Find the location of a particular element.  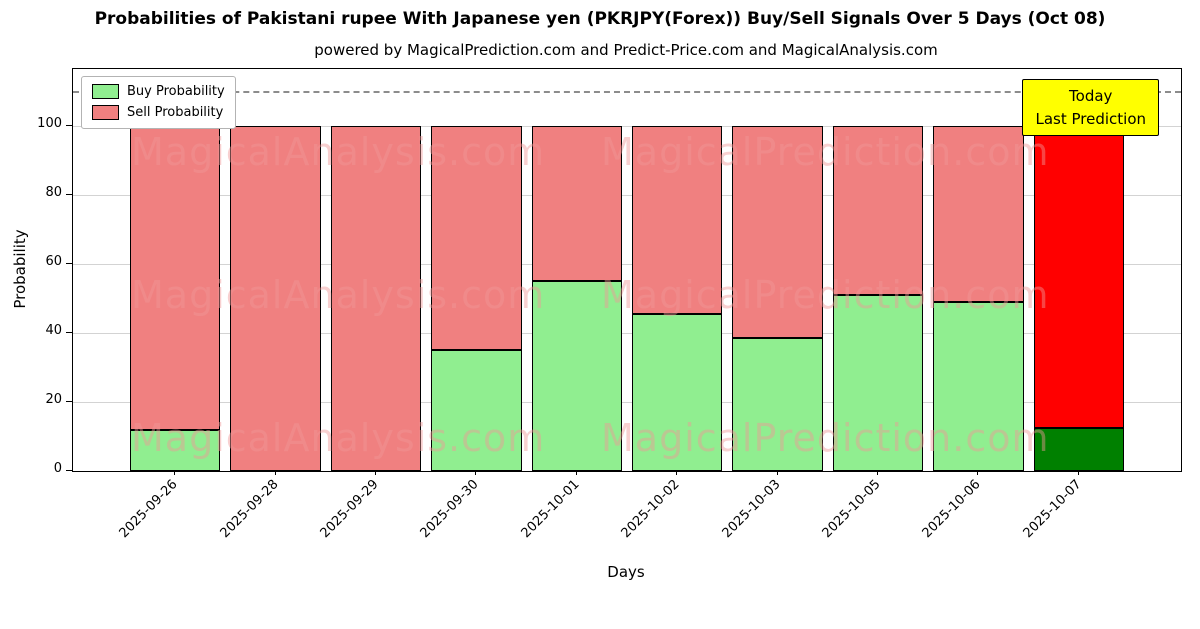

sell-probability-swatch is located at coordinates (105, 112).